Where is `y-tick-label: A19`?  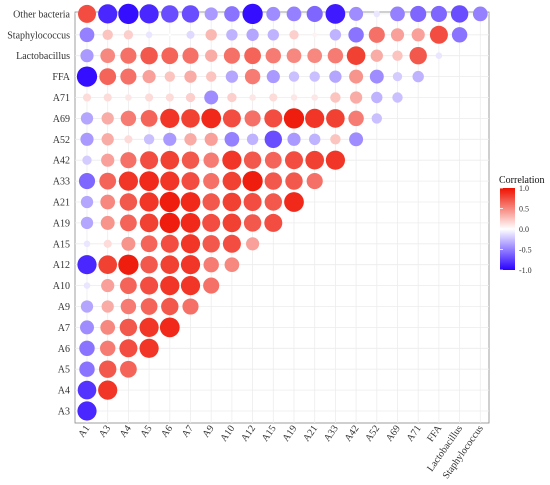 y-tick-label: A19 is located at coordinates (61, 223).